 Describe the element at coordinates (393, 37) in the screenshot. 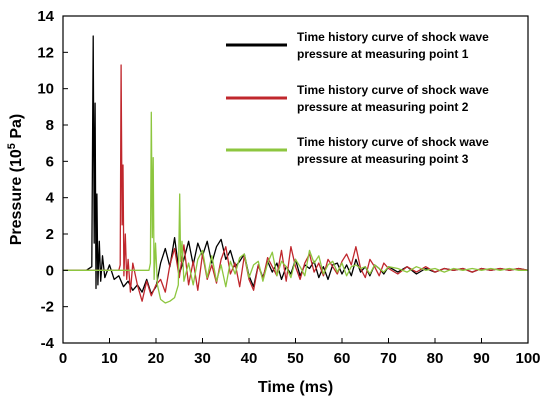

I see `legend-label-1: Time history curve of shock wave` at that location.